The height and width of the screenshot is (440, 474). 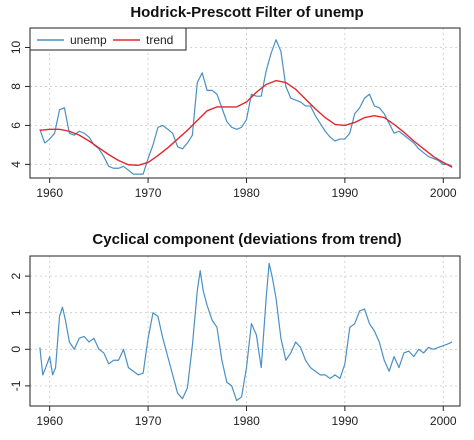 What do you see at coordinates (159, 40) in the screenshot?
I see `legend-label-trend: trend` at bounding box center [159, 40].